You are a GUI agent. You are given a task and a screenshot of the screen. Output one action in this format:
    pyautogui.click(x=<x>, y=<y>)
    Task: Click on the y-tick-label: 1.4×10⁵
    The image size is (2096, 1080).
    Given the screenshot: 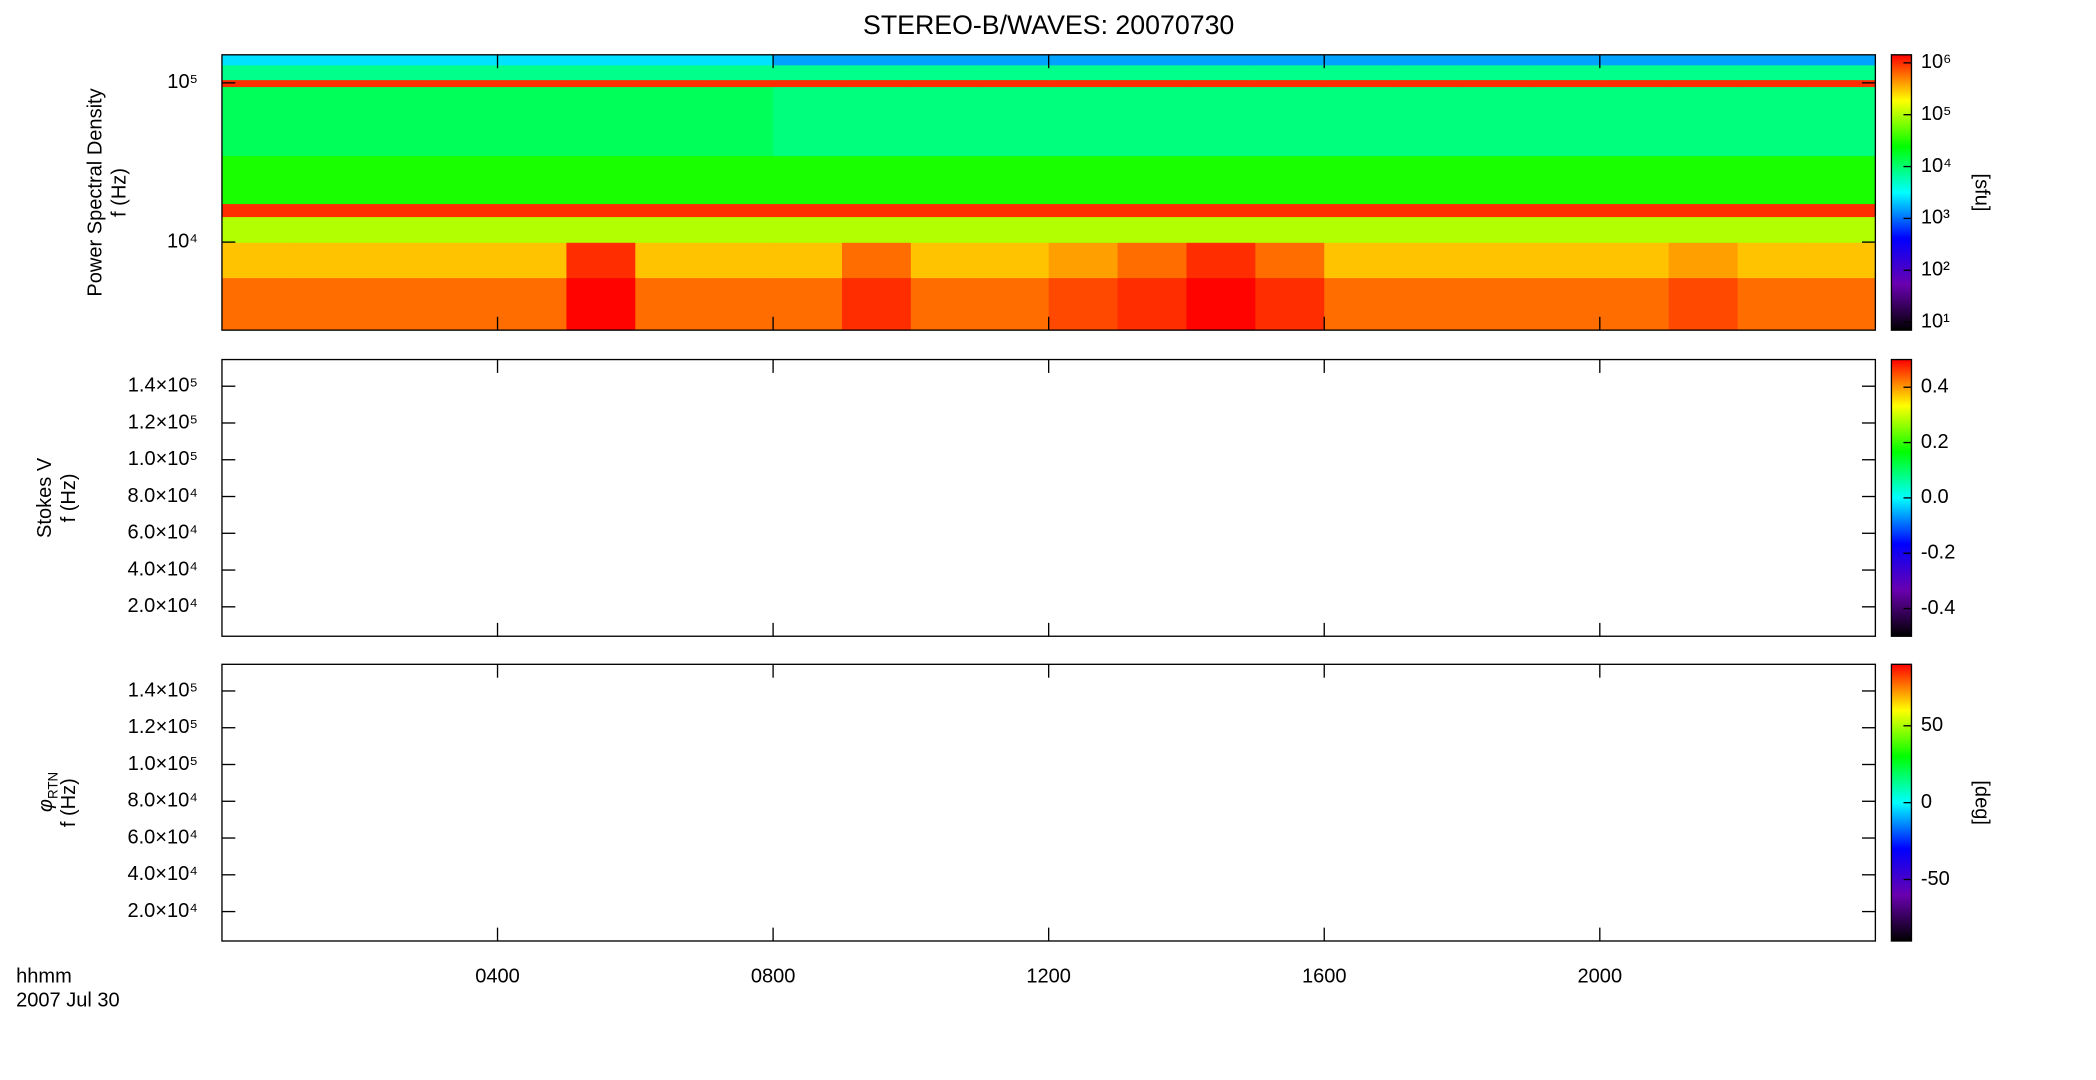 What is the action you would take?
    pyautogui.click(x=163, y=690)
    